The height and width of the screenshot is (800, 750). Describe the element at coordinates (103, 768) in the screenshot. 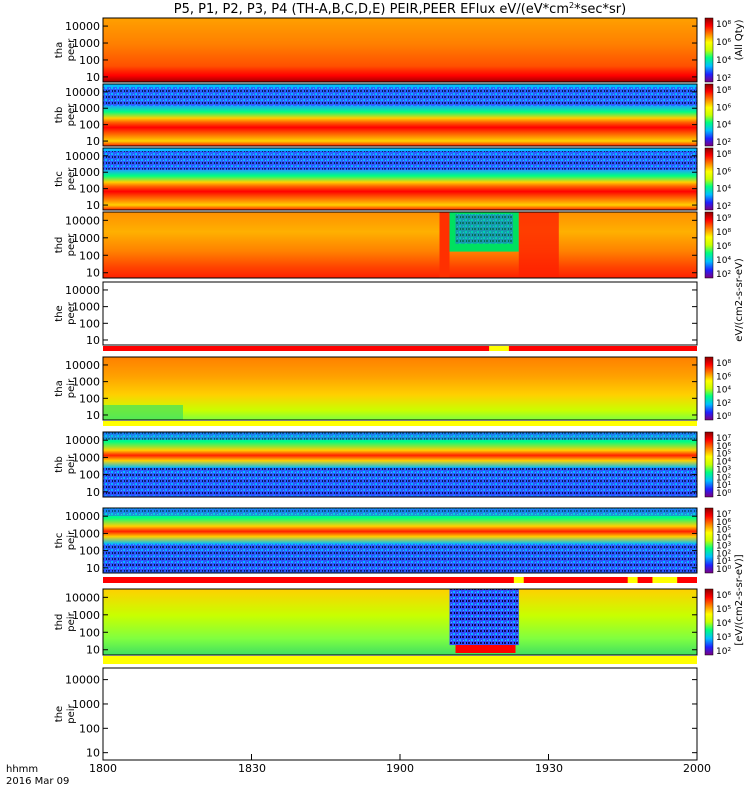

I see `x-tick-label: 1800` at that location.